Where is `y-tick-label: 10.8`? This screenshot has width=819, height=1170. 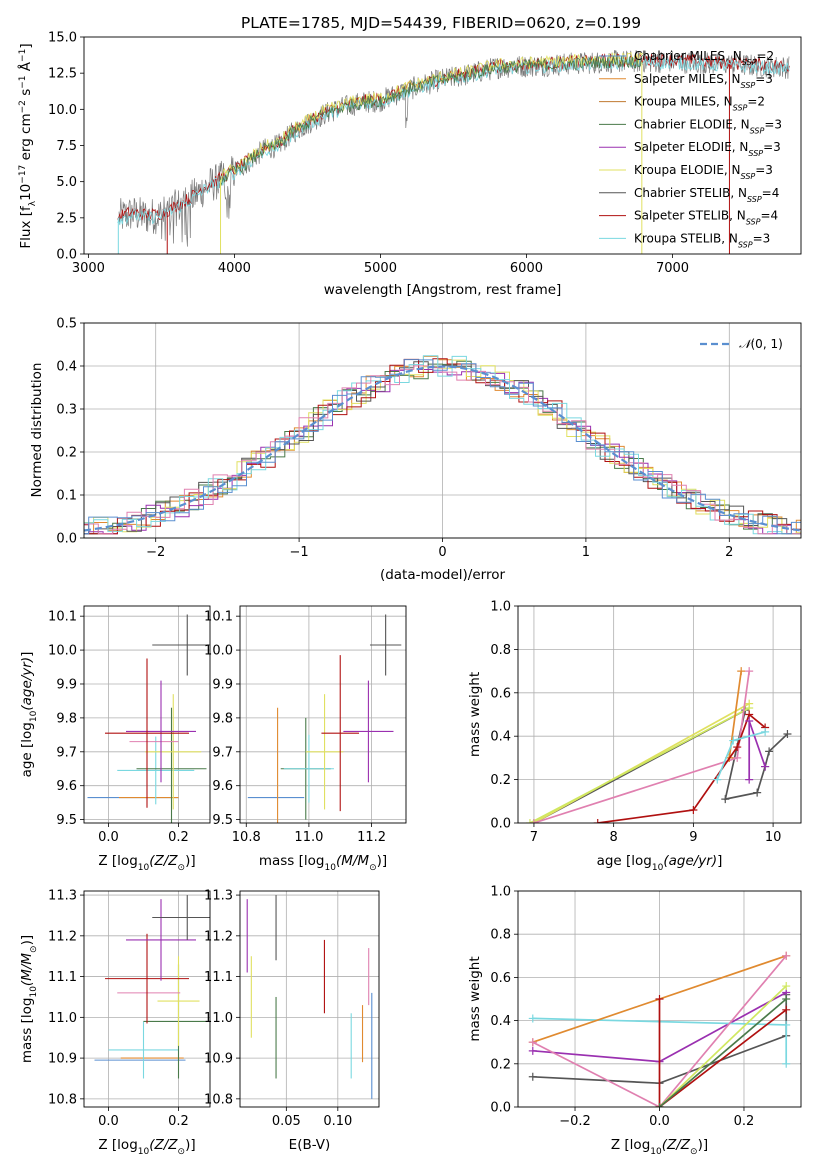
y-tick-label: 10.8 is located at coordinates (218, 1099).